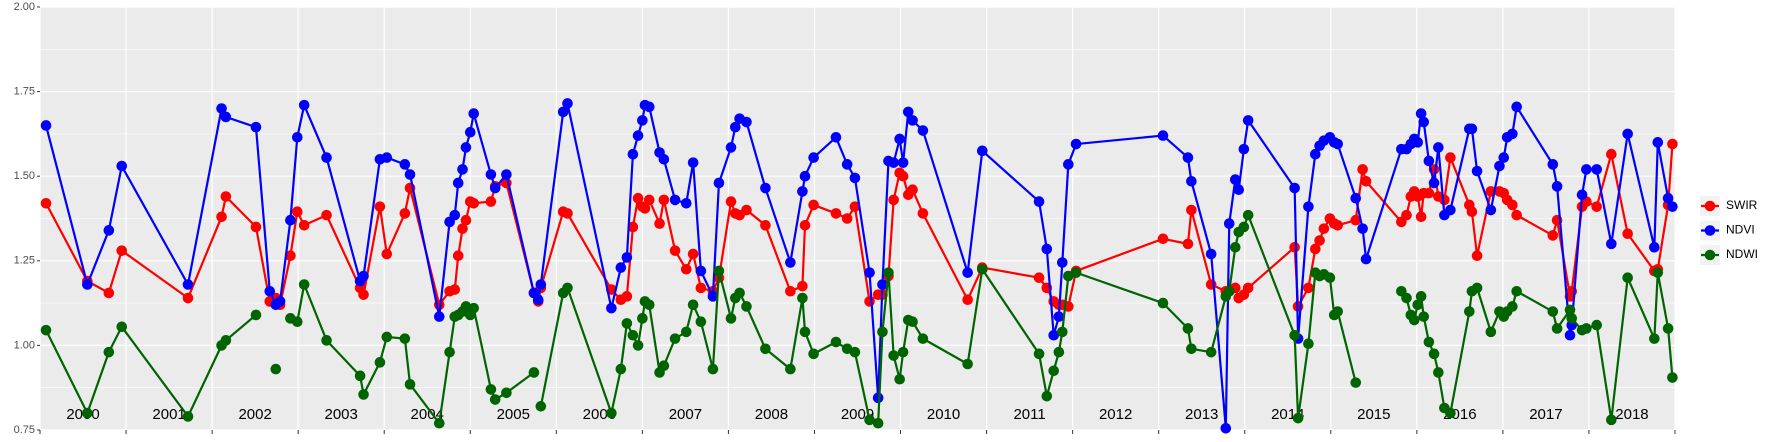 This screenshot has width=1773, height=442. I want to click on year-label: 2003, so click(340, 414).